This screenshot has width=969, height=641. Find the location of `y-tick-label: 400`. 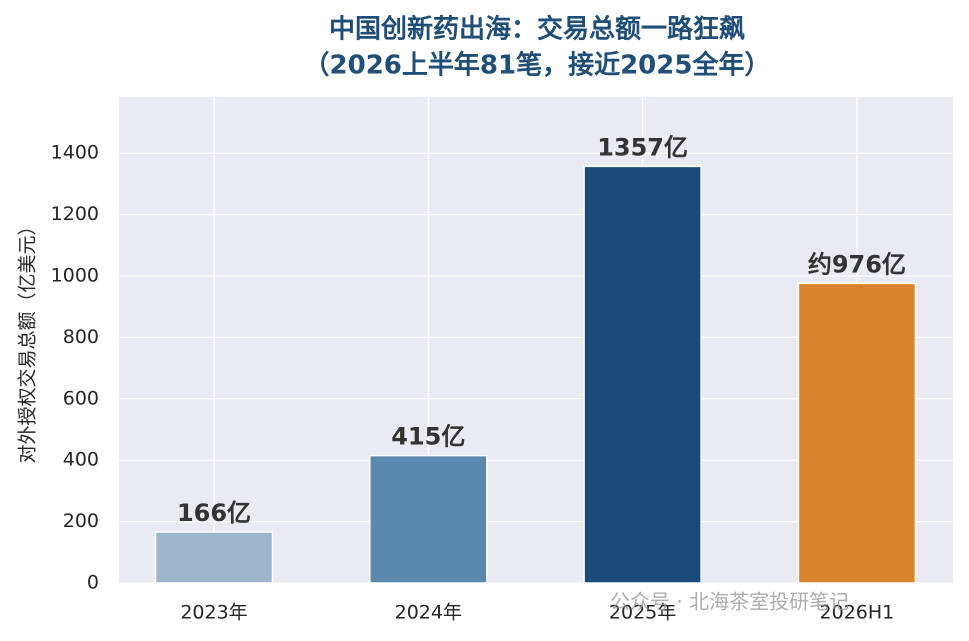

y-tick-label: 400 is located at coordinates (81, 460).